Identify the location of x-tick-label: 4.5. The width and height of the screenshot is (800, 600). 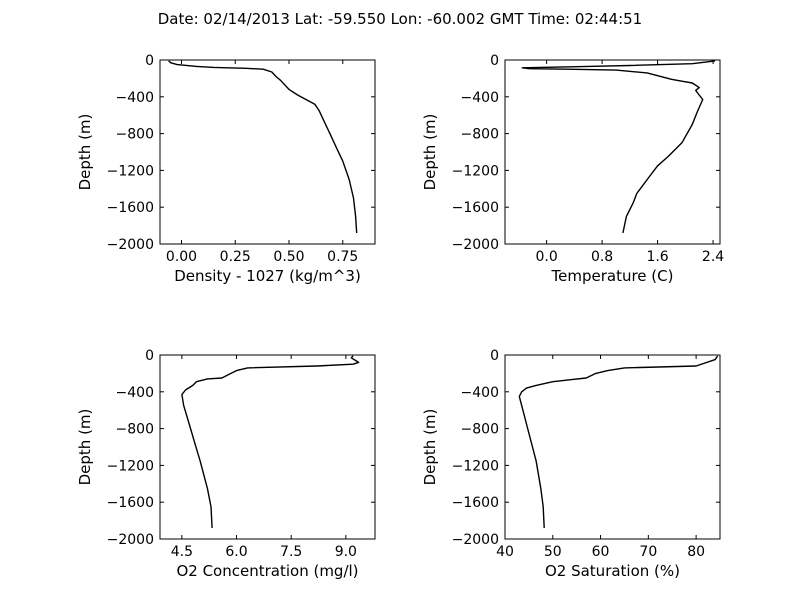
(182, 552).